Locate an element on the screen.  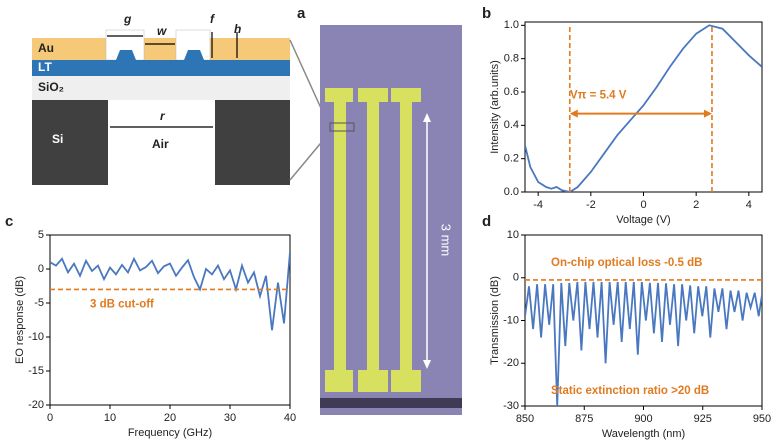
y-tick-label: -30 is located at coordinates (511, 406).